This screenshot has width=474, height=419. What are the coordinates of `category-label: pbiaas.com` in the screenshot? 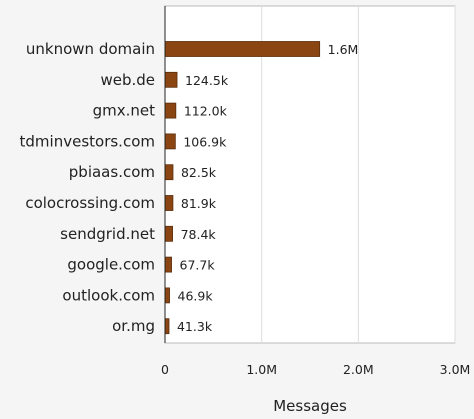 It's located at (112, 172).